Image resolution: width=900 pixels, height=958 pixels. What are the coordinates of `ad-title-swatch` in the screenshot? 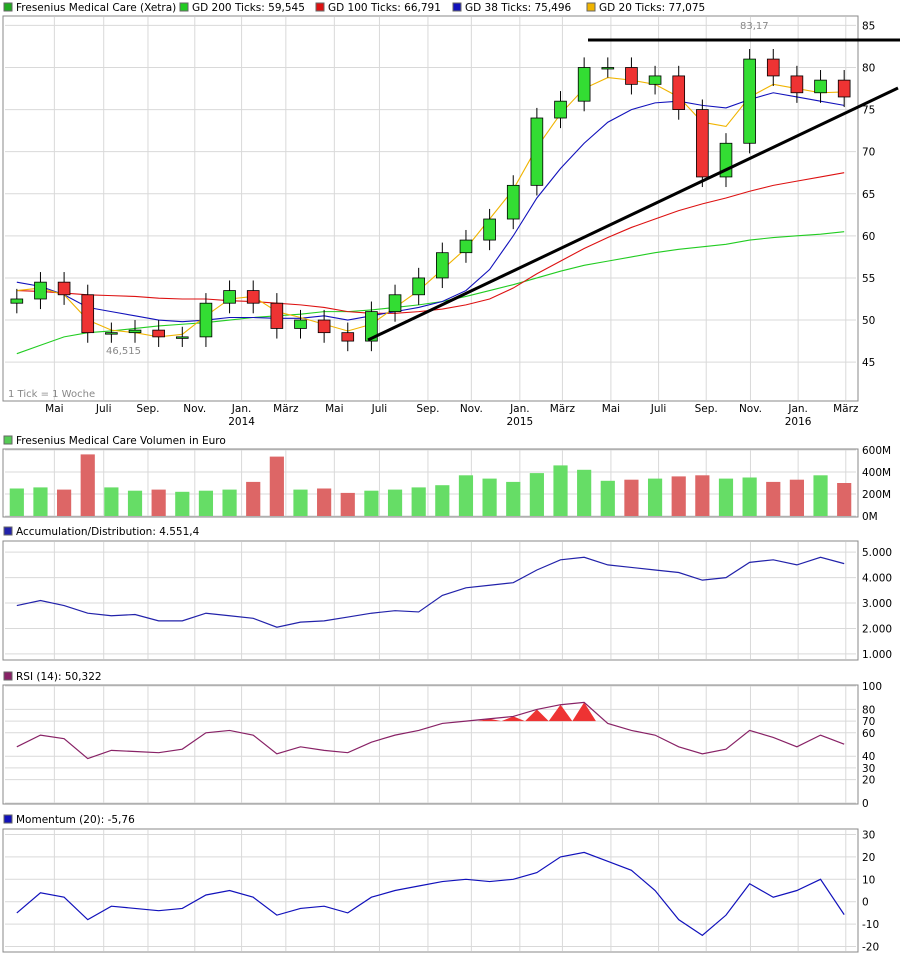 It's located at (8, 531).